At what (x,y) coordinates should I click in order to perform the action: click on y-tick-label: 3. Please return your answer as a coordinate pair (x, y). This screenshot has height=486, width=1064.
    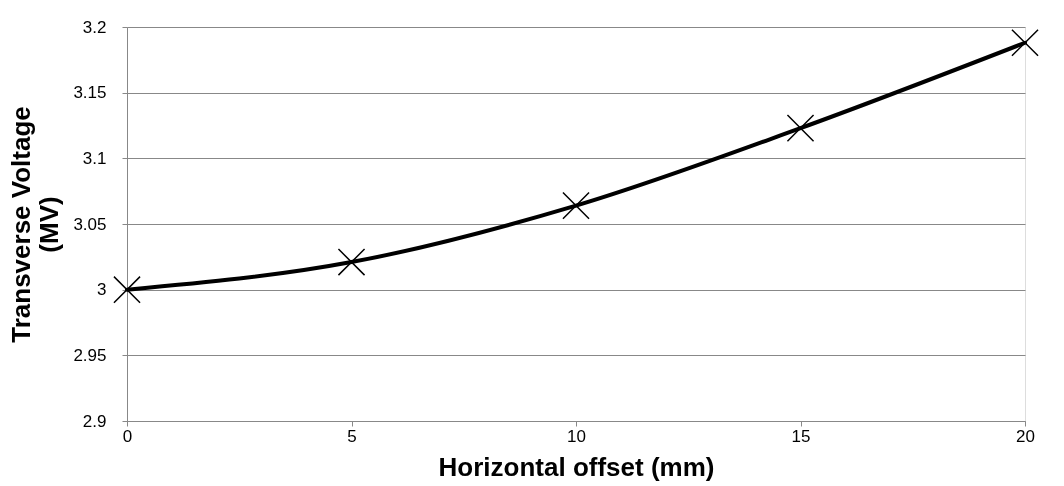
    Looking at the image, I should click on (102, 290).